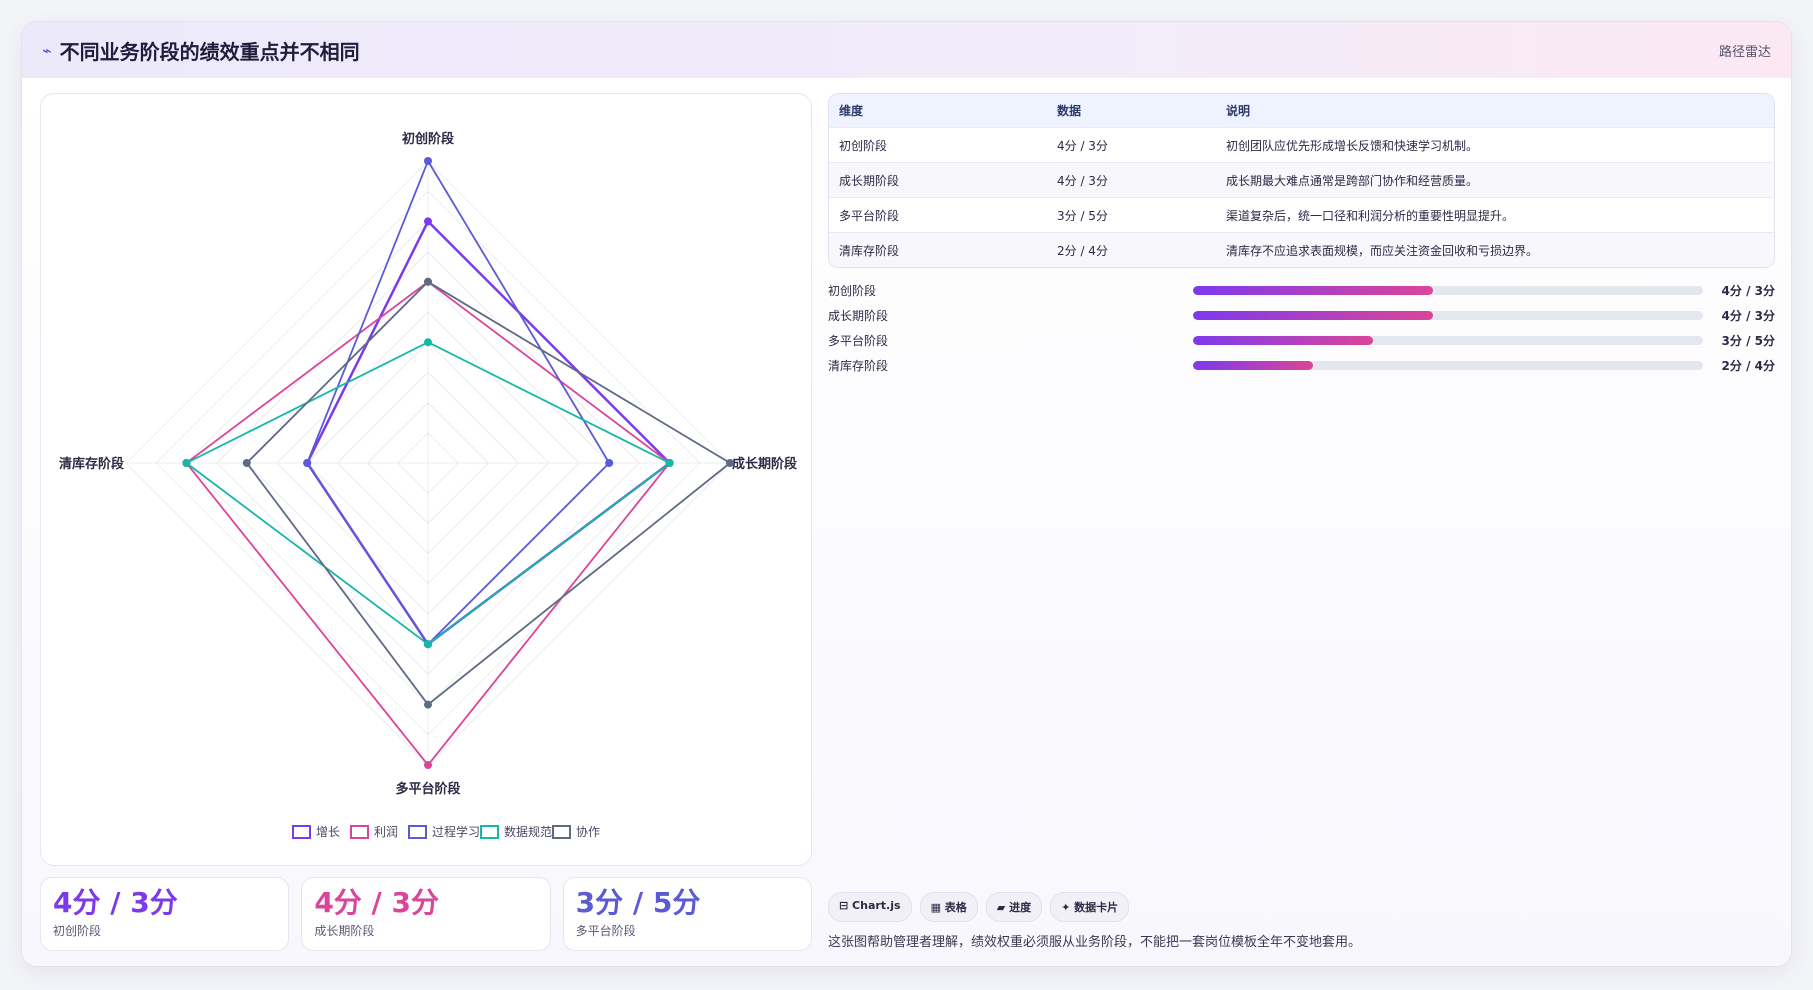  Describe the element at coordinates (386, 832) in the screenshot. I see `legend-label: 利润` at that location.